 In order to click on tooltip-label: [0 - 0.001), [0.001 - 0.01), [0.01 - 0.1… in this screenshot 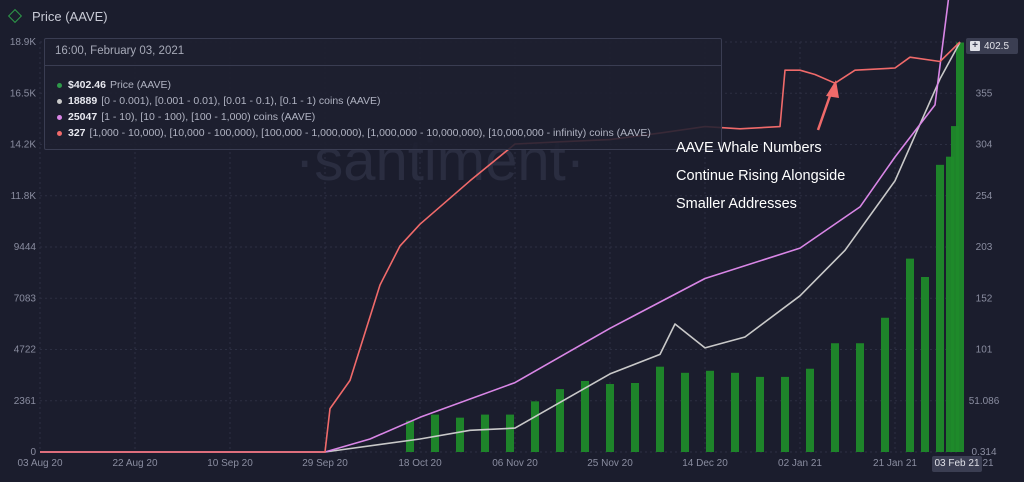, I will do `click(241, 101)`.